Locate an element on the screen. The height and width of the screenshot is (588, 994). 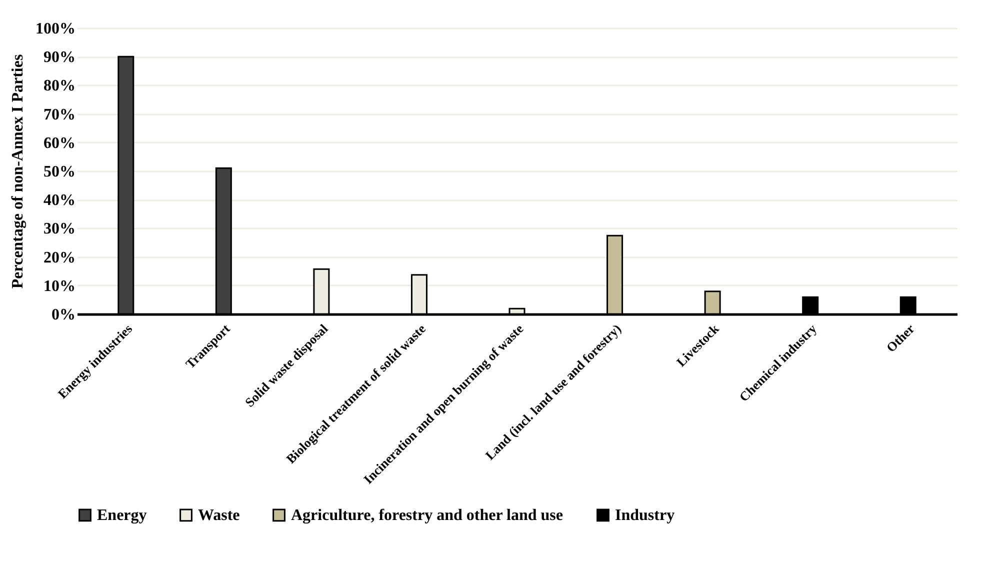
y-tick-label: 50% is located at coordinates (60, 172).